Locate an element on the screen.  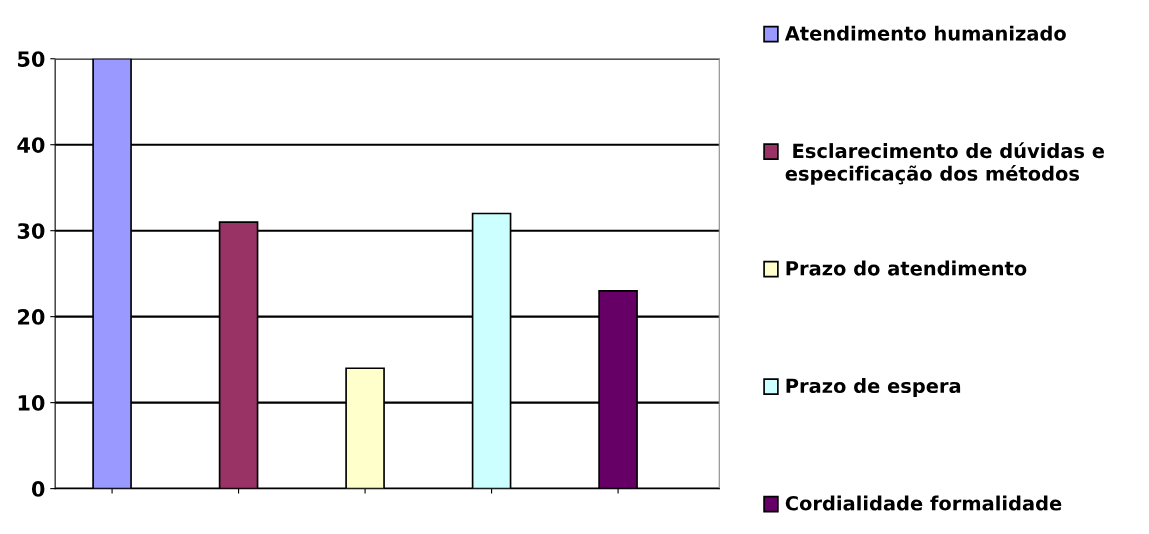
legend-label: Prazo de espera is located at coordinates (873, 387).